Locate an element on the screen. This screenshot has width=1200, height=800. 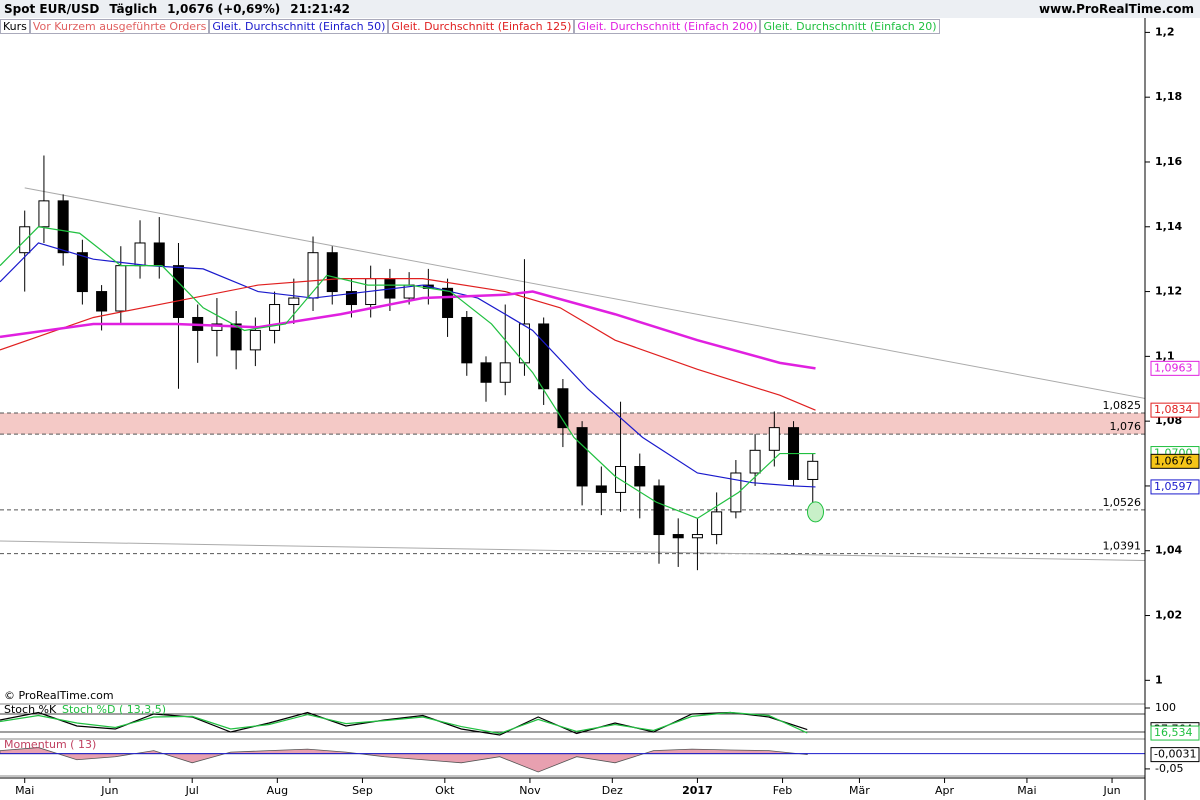
price-label: 1,0597 is located at coordinates (1173, 486).